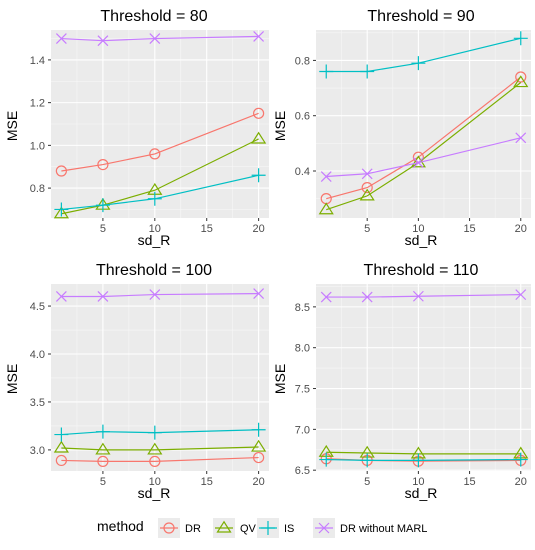 This screenshot has width=535, height=550. Describe the element at coordinates (154, 240) in the screenshot. I see `x-axis-label-panel-1: sd_R` at that location.